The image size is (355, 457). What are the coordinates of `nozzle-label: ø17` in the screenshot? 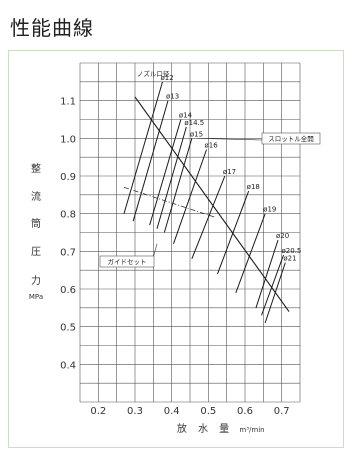 It's located at (229, 172).